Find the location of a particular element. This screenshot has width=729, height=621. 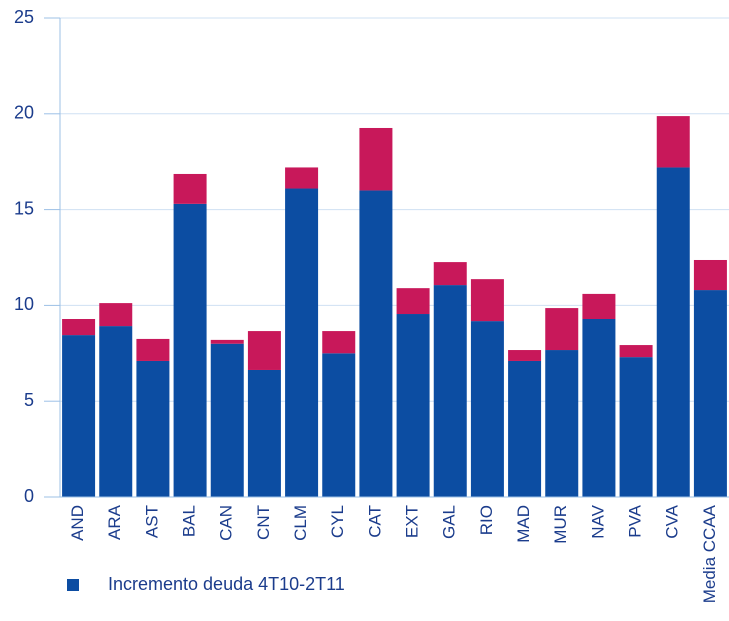

x-tick-label: RIO is located at coordinates (486, 520).